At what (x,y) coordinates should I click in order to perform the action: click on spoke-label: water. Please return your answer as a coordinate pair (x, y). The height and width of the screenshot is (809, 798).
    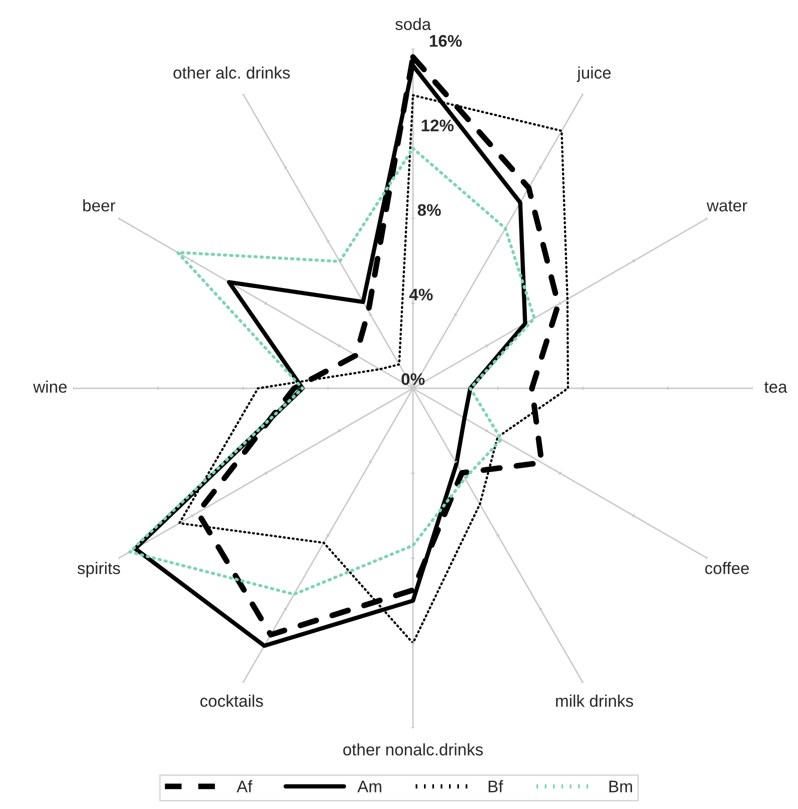
    Looking at the image, I should click on (727, 206).